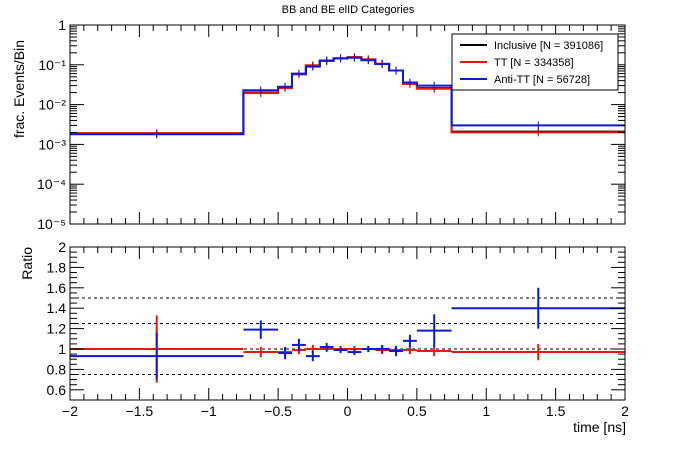 Image resolution: width=696 pixels, height=472 pixels. I want to click on x-tick-label: −1, so click(209, 411).